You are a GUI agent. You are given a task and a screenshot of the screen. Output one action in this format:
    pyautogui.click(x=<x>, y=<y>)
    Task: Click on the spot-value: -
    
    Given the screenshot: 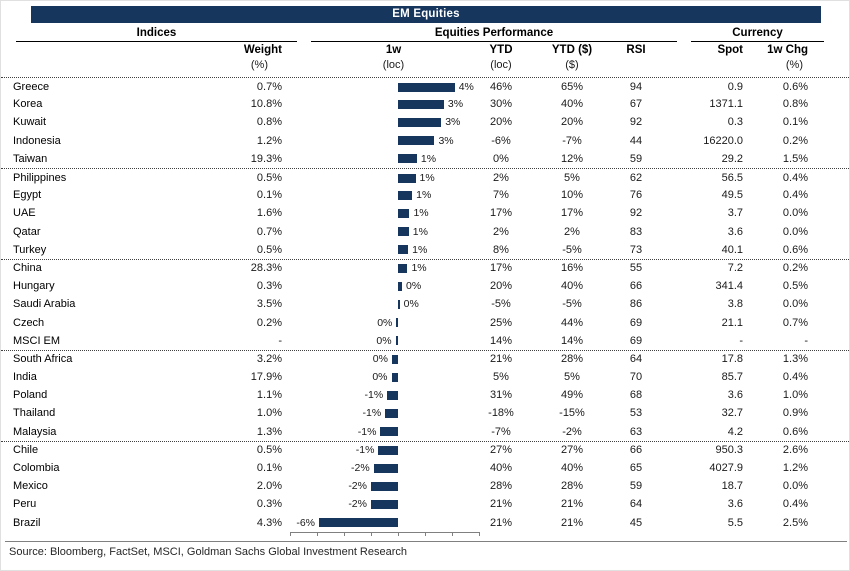 What is the action you would take?
    pyautogui.click(x=741, y=340)
    